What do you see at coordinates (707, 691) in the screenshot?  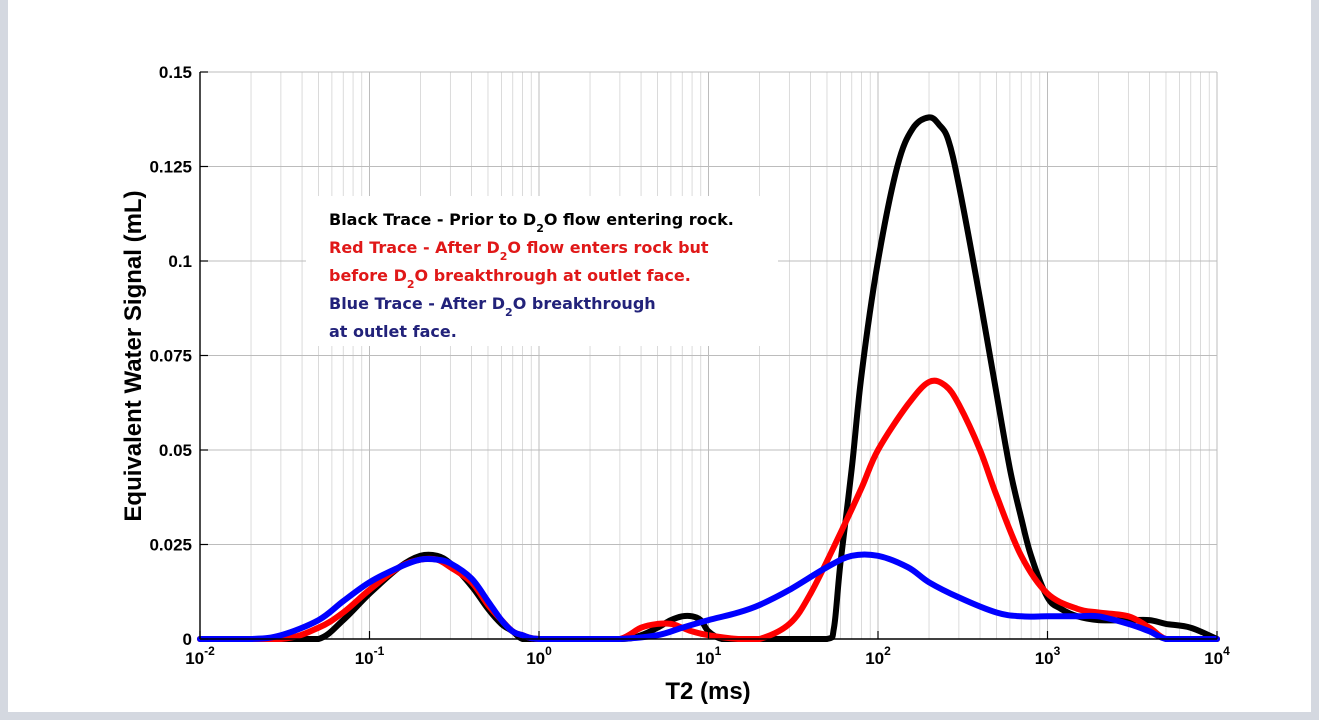 I see `x-axis-title: T2 (ms)` at bounding box center [707, 691].